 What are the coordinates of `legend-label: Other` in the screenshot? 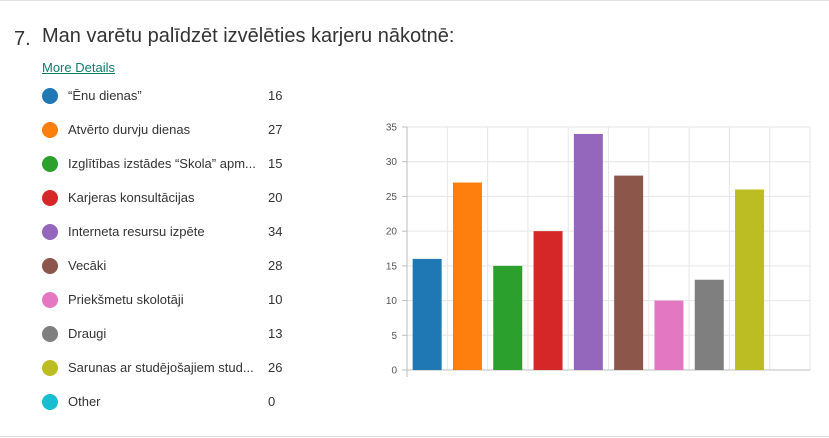 It's located at (84, 401).